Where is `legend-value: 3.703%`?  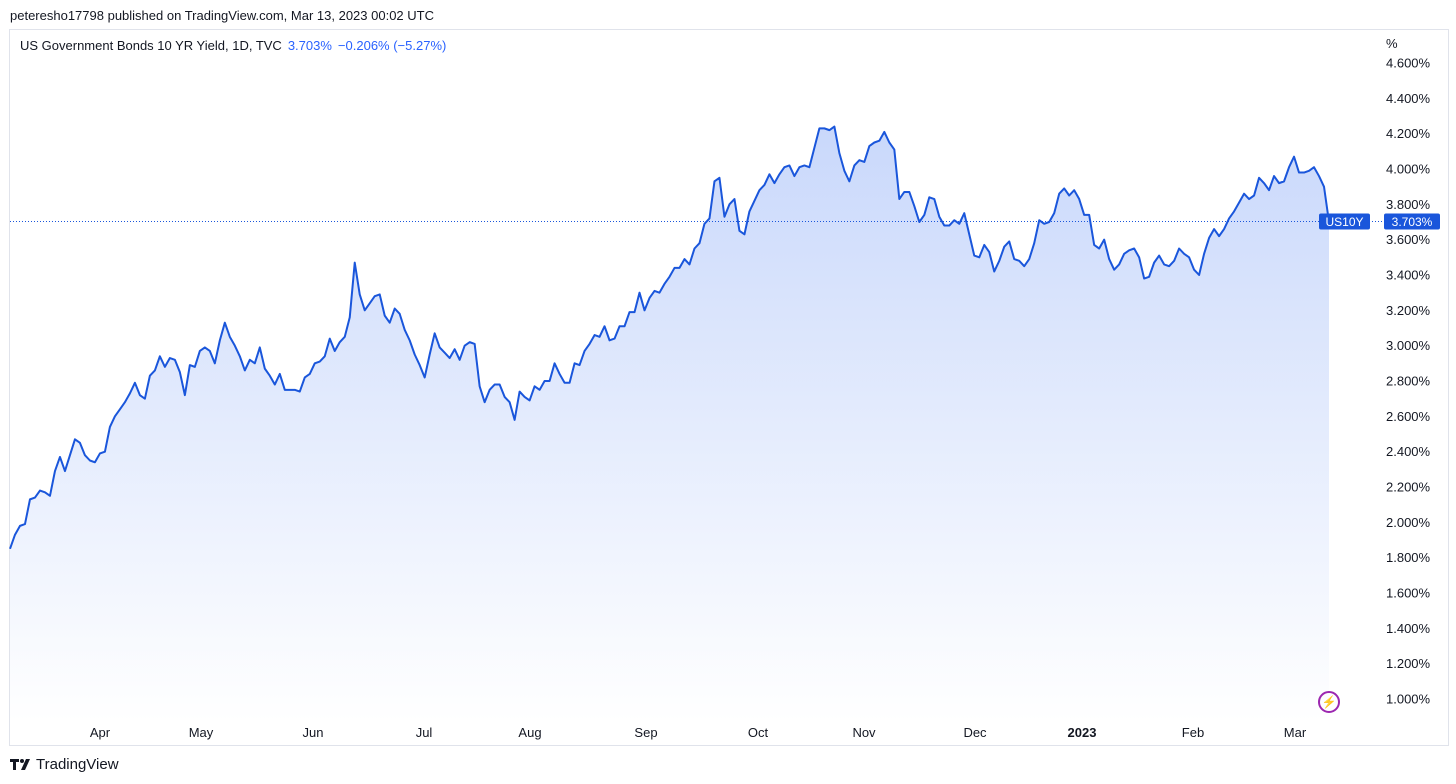
legend-value: 3.703% is located at coordinates (309, 45).